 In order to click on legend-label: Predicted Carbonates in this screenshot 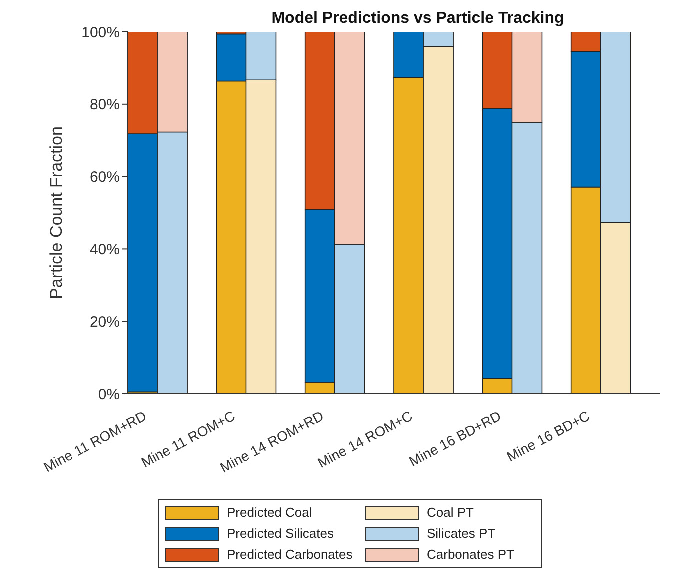, I will do `click(290, 554)`.